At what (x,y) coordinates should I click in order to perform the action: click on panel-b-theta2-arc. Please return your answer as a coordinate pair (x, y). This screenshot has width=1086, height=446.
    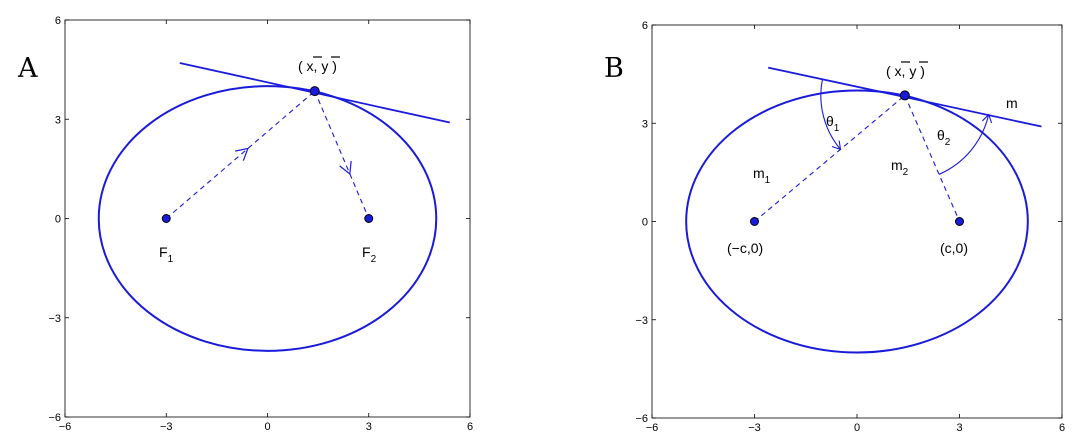
    Looking at the image, I should click on (964, 144).